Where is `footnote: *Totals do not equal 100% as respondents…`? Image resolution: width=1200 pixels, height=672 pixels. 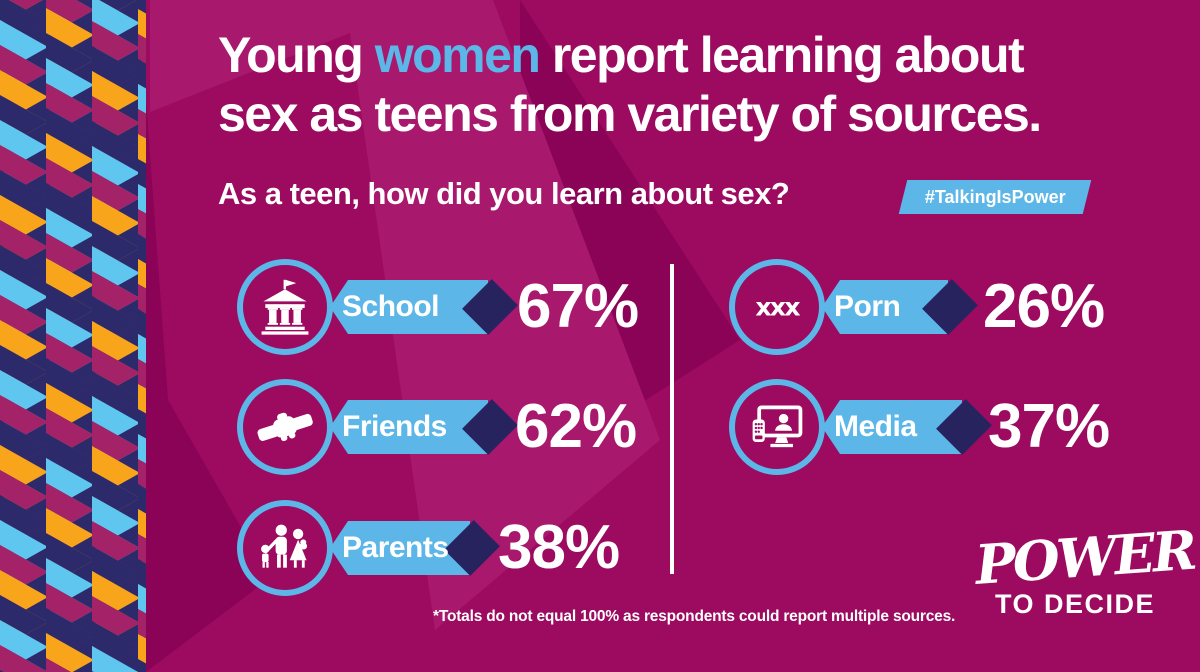 footnote: *Totals do not equal 100% as respondents… is located at coordinates (694, 616).